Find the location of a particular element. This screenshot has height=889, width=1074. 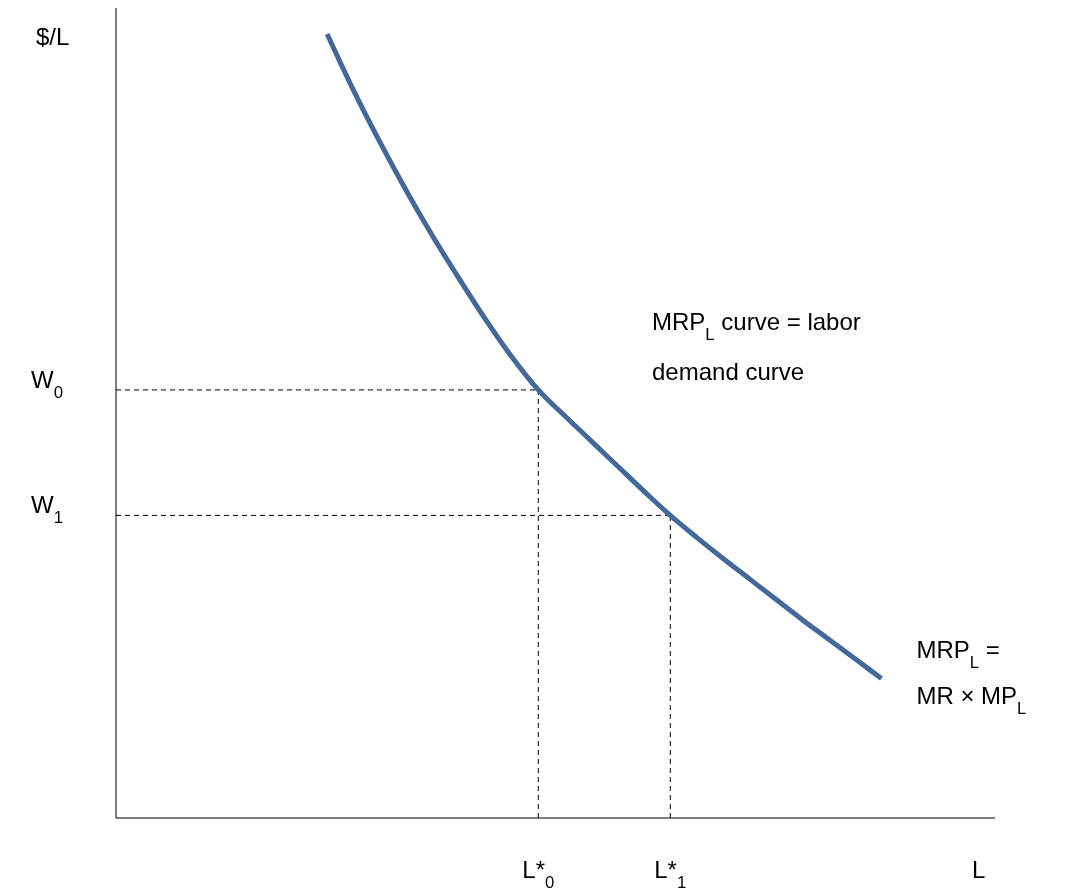

annotation: MRP$_{L}$ curve = labor demand curve is located at coordinates (756, 346).